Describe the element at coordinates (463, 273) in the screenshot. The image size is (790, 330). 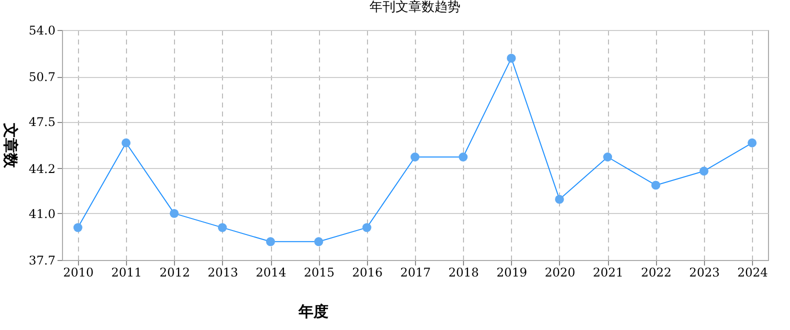
I see `x-tick-label: 2018` at that location.